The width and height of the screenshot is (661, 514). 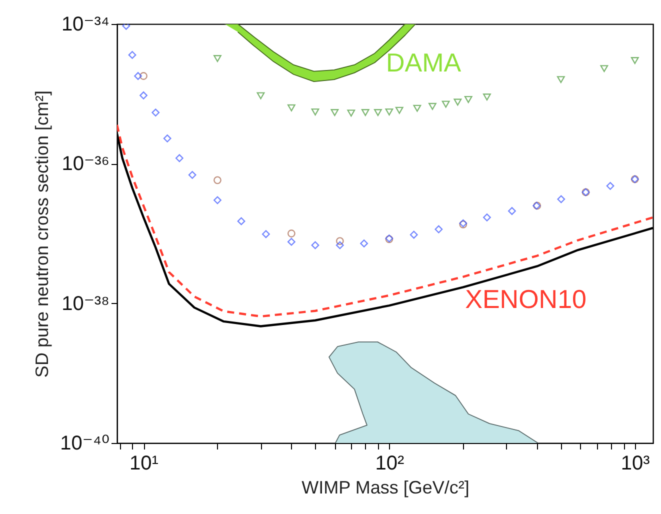 I want to click on x-axis-title: WIMP Mass [GeV/c²], so click(x=386, y=488).